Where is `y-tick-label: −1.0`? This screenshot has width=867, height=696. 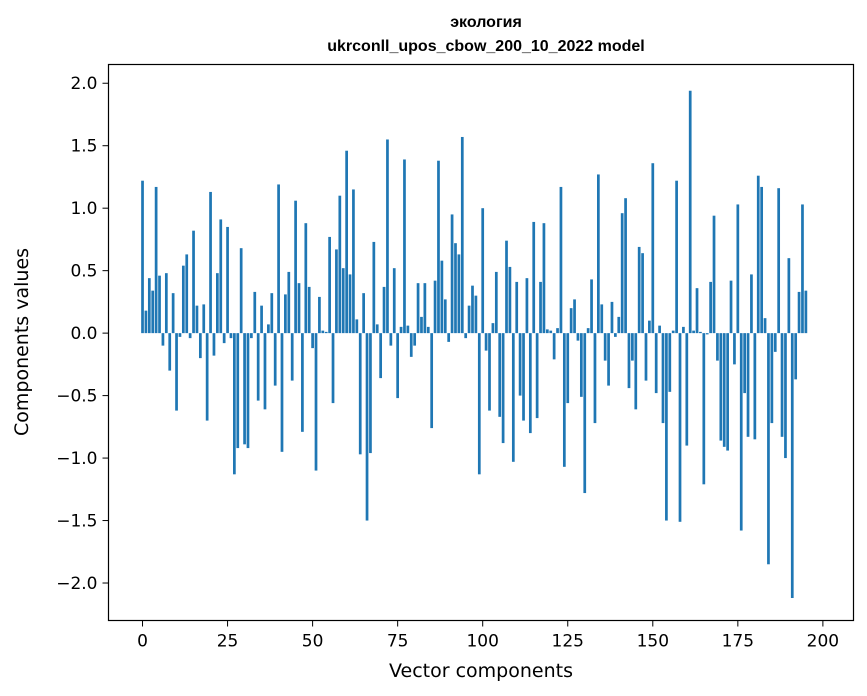
y-tick-label: −1.0 is located at coordinates (76, 459).